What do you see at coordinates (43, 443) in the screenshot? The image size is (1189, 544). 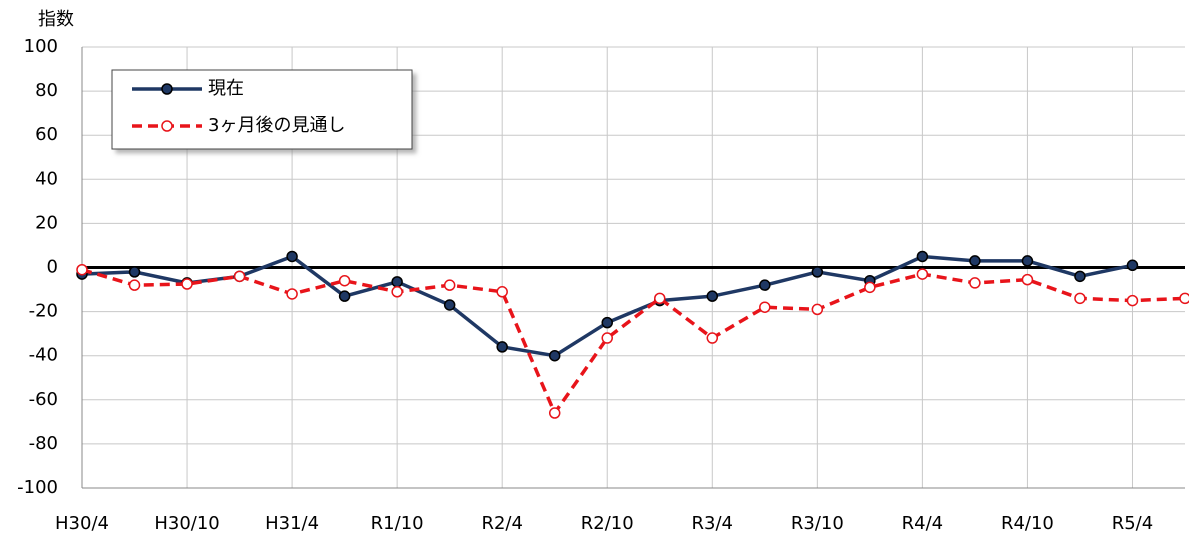 I see `y-tick-label: -80` at bounding box center [43, 443].